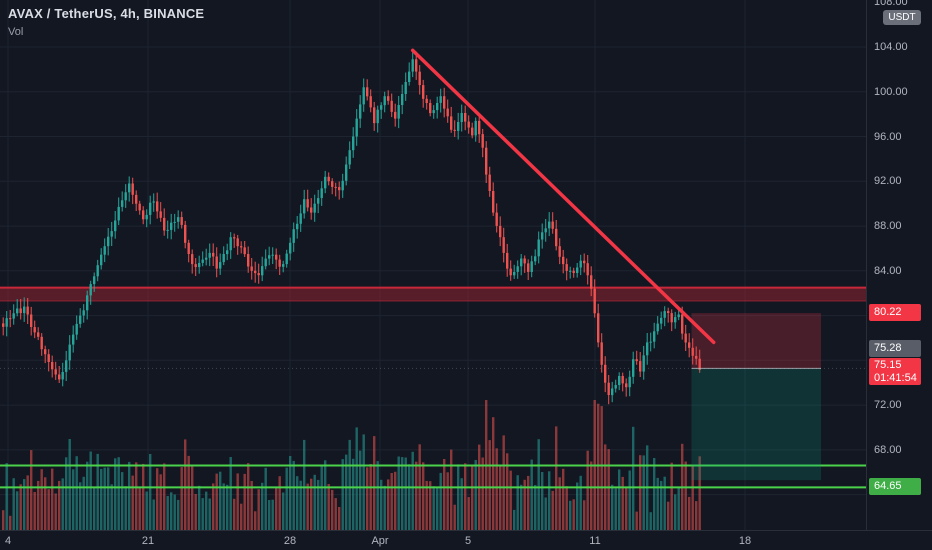 The image size is (932, 550). I want to click on chart-legend: AVAX / TetherUS, 4h, BINANCE Vol, so click(106, 22).